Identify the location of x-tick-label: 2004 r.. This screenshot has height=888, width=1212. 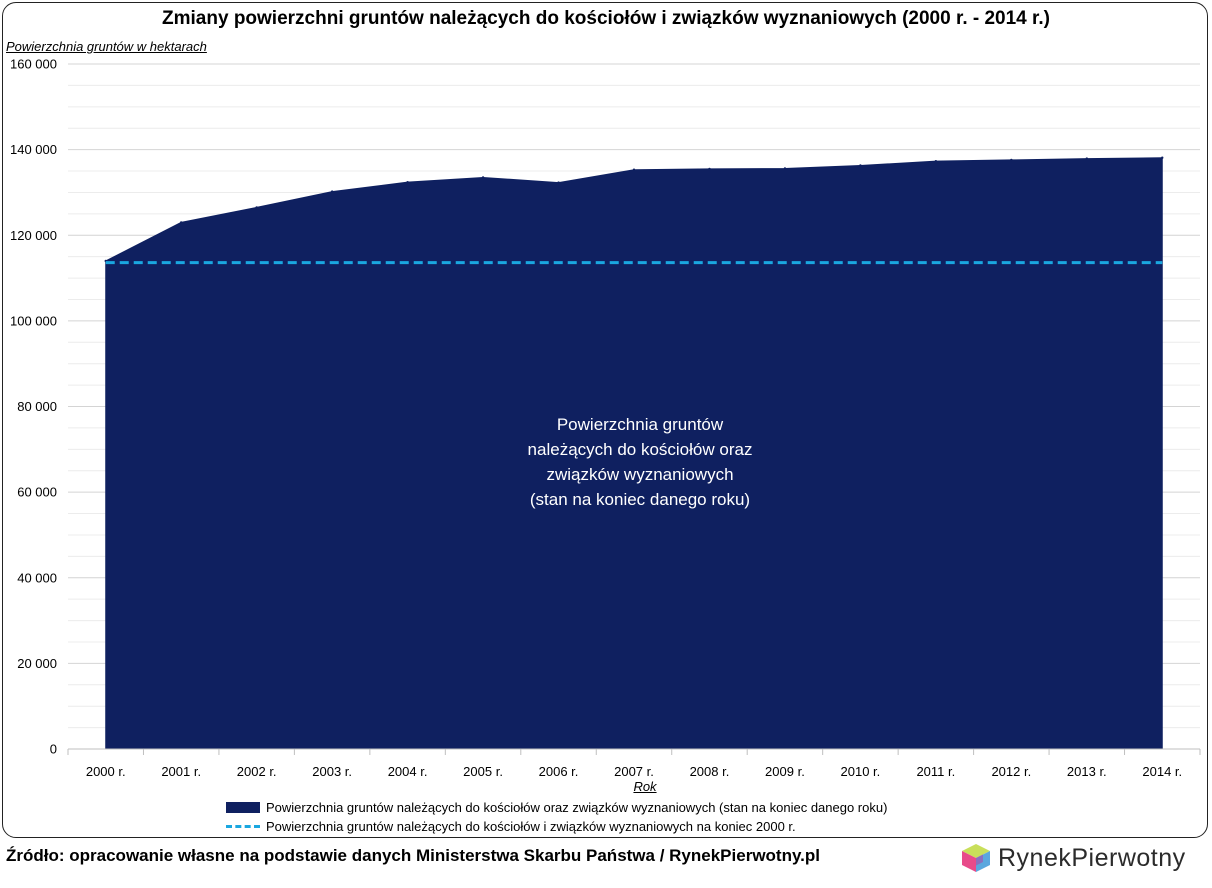
(408, 771).